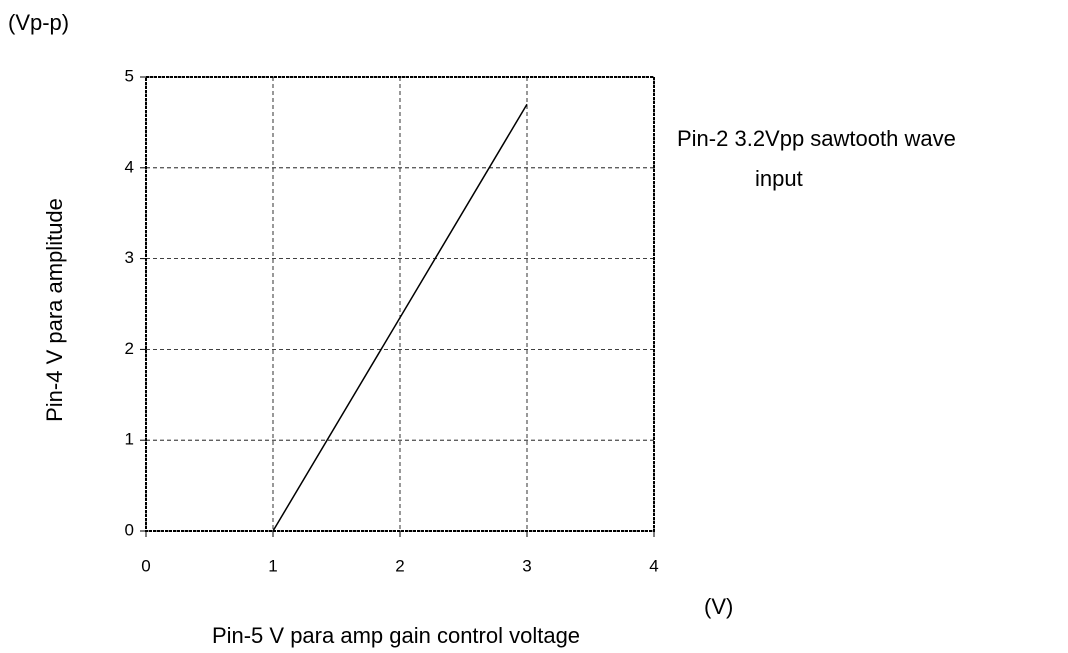 This screenshot has width=1068, height=653. What do you see at coordinates (129, 439) in the screenshot?
I see `y-tick-label: 1` at bounding box center [129, 439].